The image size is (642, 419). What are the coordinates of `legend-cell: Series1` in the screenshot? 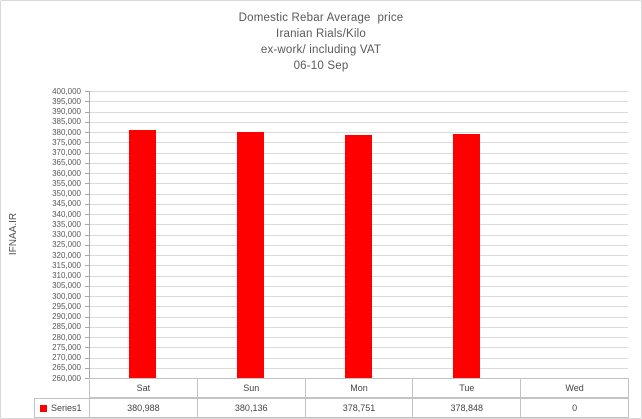 It's located at (62, 408).